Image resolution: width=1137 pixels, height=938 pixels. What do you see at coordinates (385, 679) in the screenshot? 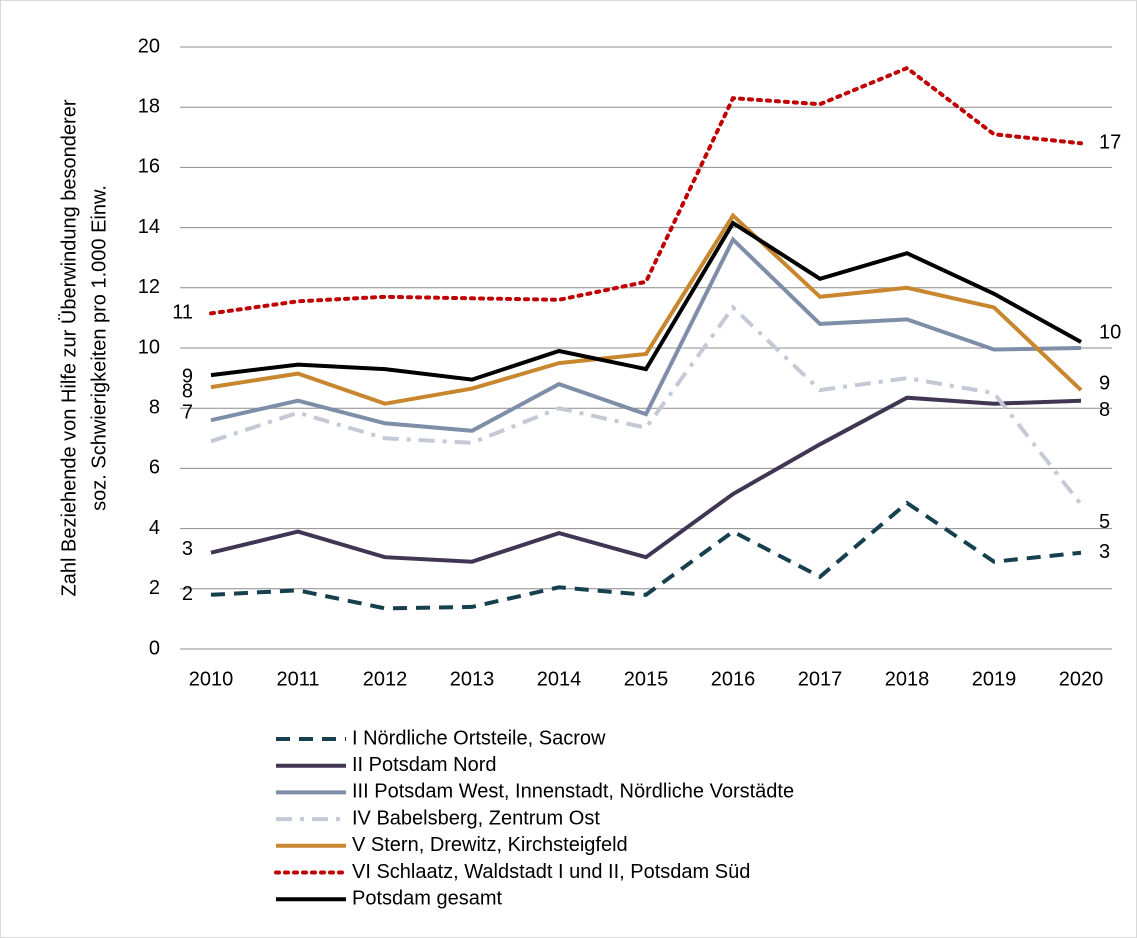
I see `x-tick-label: 2012` at bounding box center [385, 679].